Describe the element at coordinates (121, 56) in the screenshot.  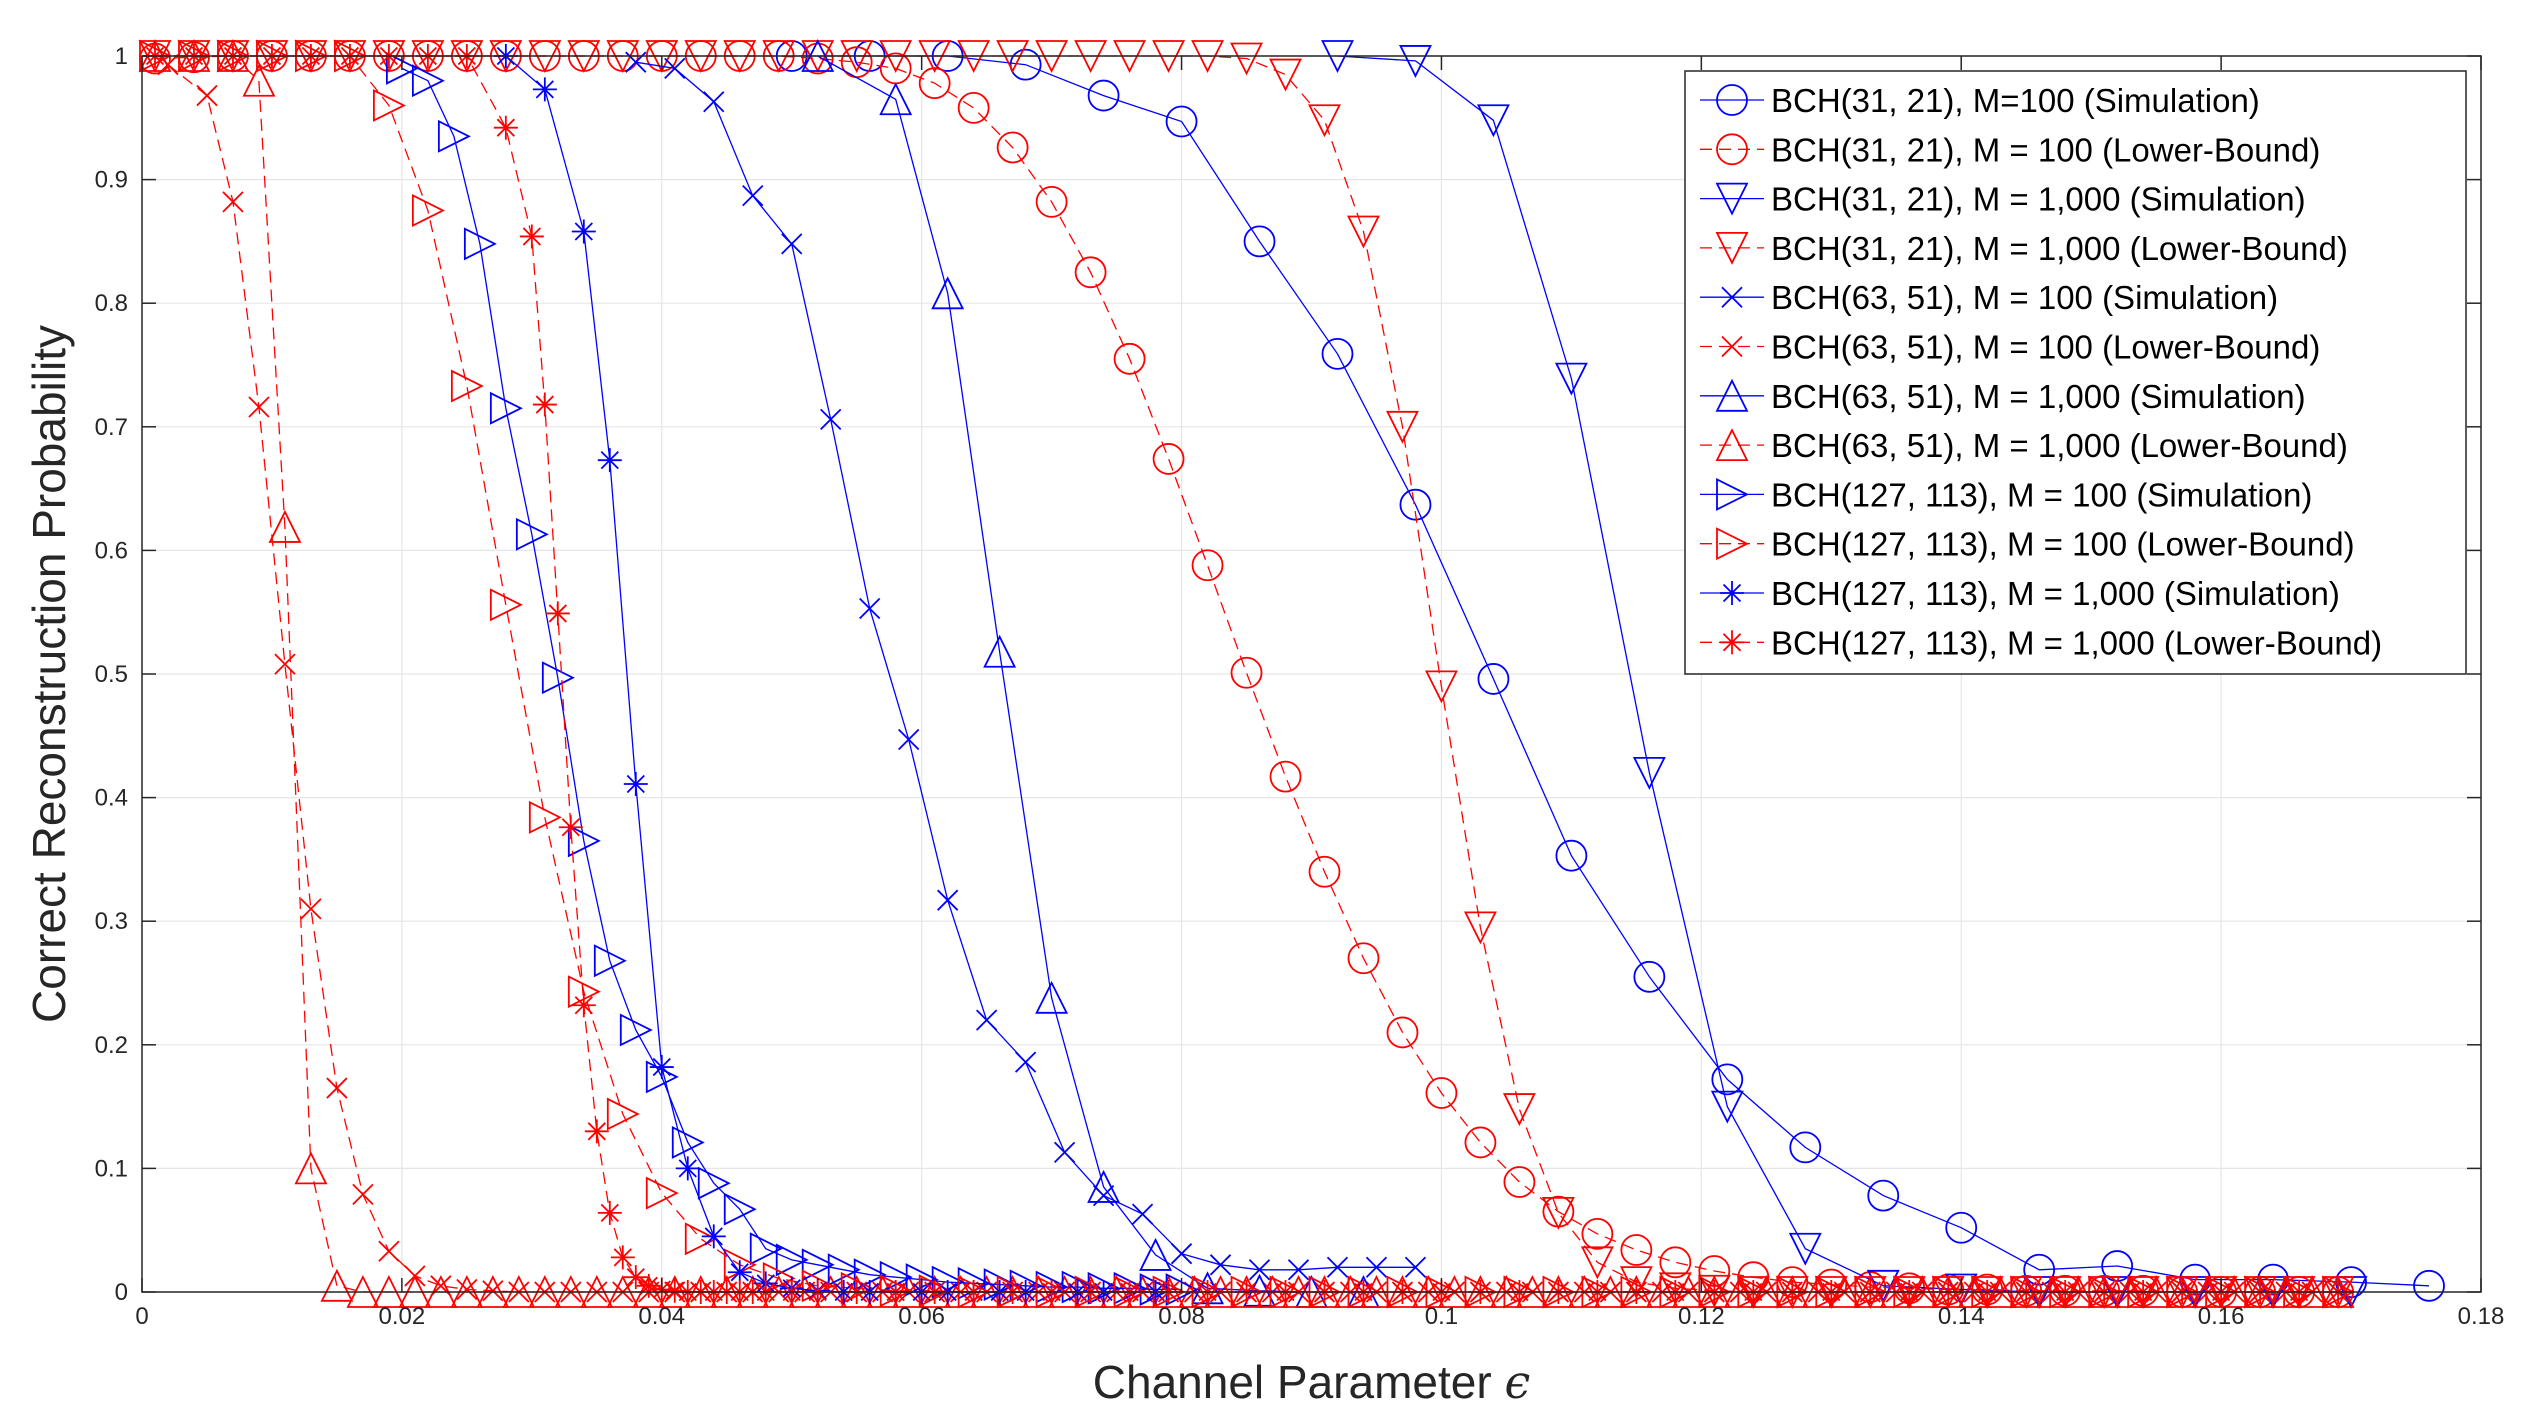
I see `y-tick-label: 1` at that location.